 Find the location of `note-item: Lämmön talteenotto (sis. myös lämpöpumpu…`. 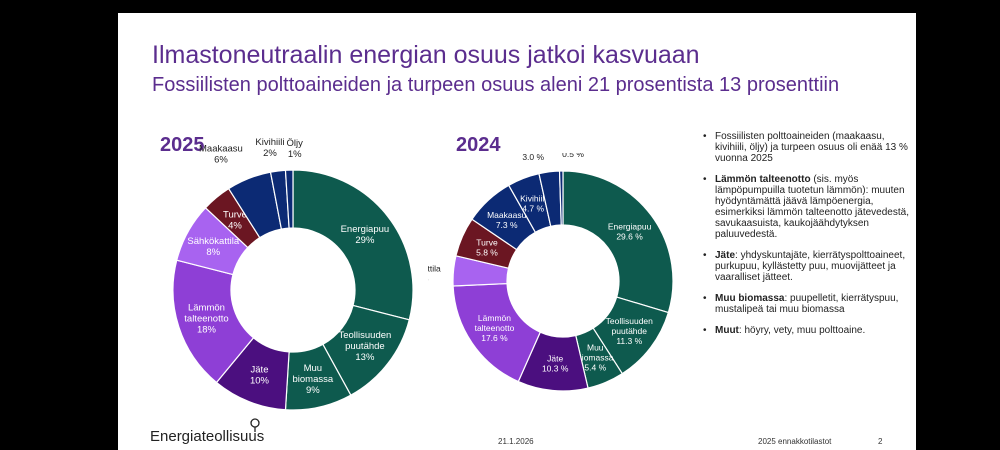

note-item: Lämmön talteenotto (sis. myös lämpöpumpu… is located at coordinates (808, 207).